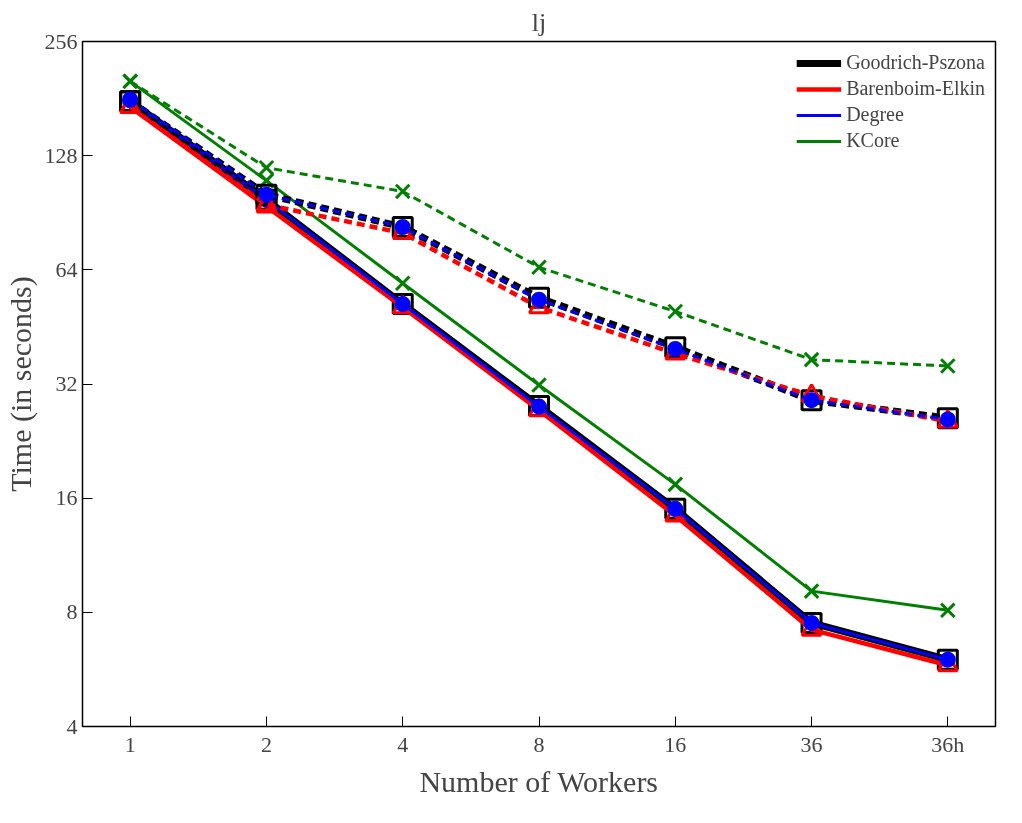  I want to click on y-tick-label: 16, so click(66, 498).